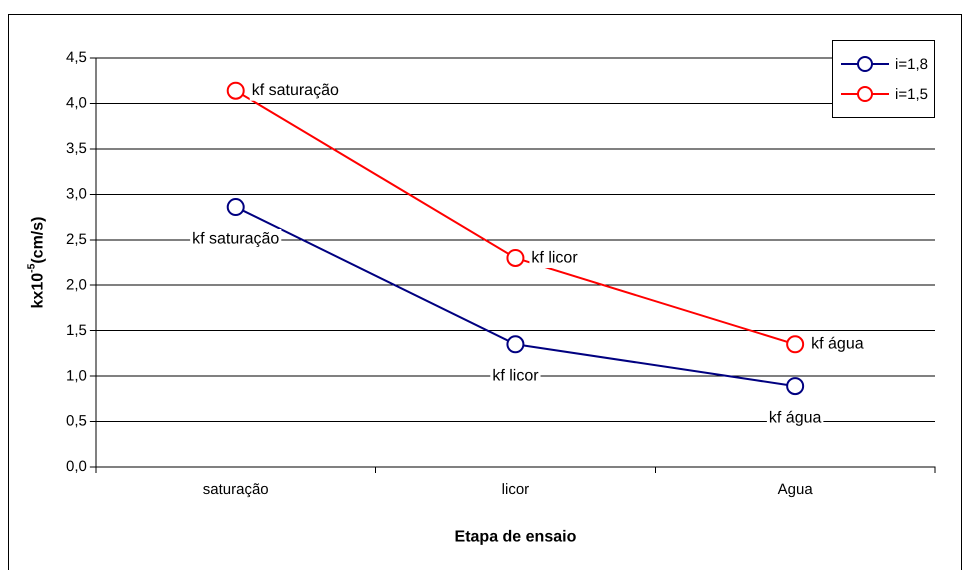 The height and width of the screenshot is (570, 963). Describe the element at coordinates (36, 262) in the screenshot. I see `y-axis-title: kx10-5(cm/s)` at that location.